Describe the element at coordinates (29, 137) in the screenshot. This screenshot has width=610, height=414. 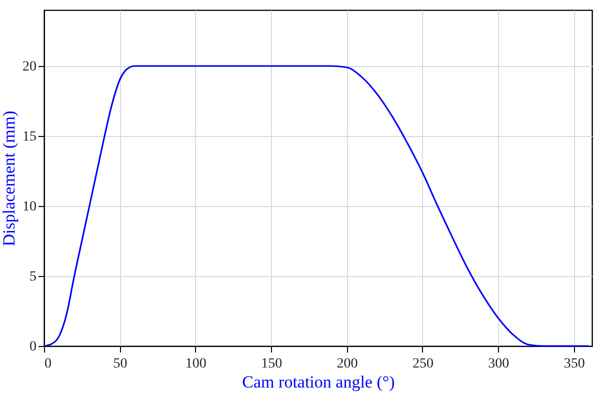
I see `y-tick-label: 15` at that location.